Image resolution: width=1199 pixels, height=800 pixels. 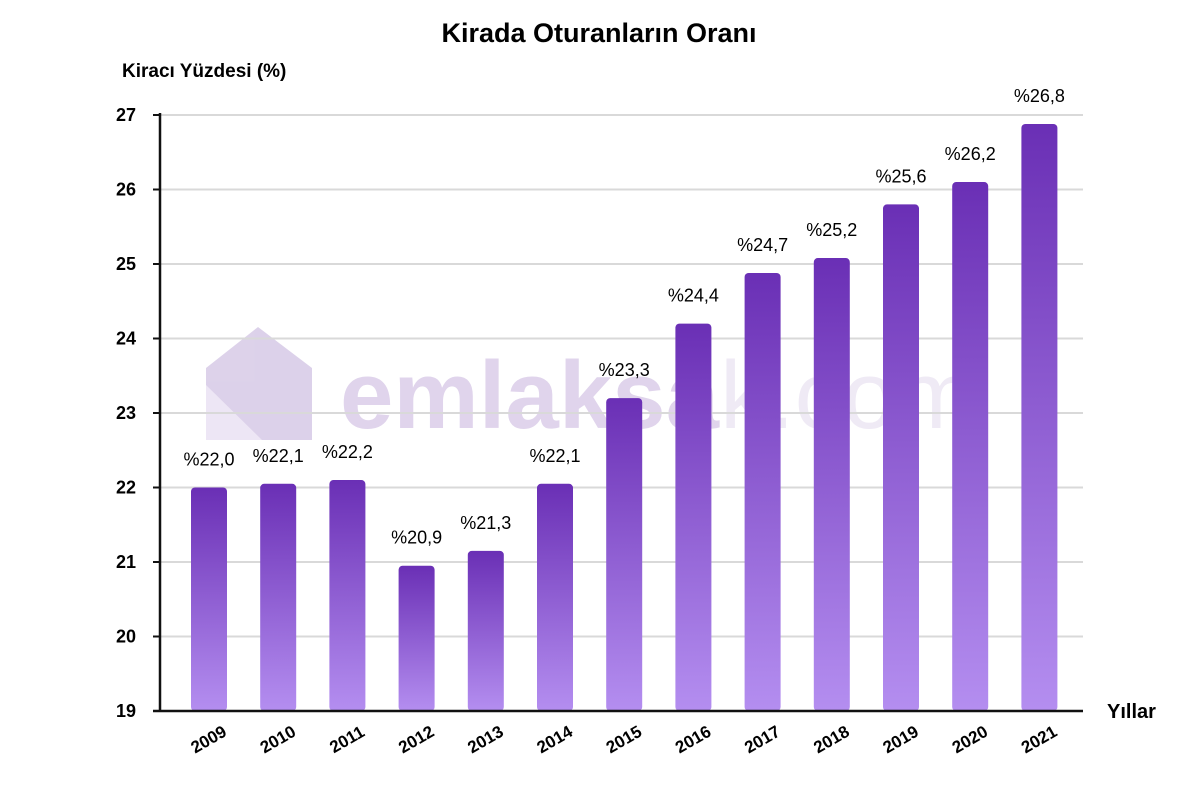 What do you see at coordinates (900, 176) in the screenshot?
I see `data-label: %25,6` at bounding box center [900, 176].